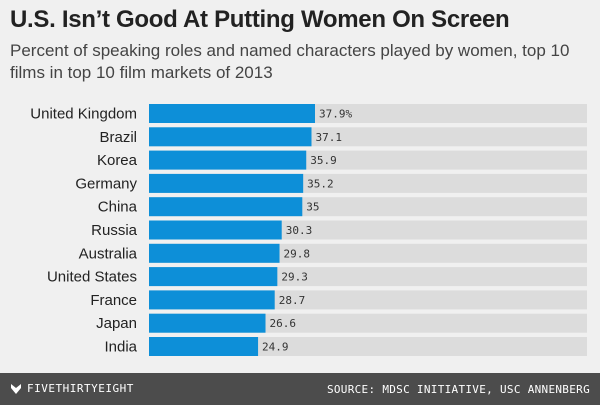 Image resolution: width=600 pixels, height=405 pixels. What do you see at coordinates (80, 388) in the screenshot?
I see `brand-name: FIVETHIRTYEIGHT` at bounding box center [80, 388].